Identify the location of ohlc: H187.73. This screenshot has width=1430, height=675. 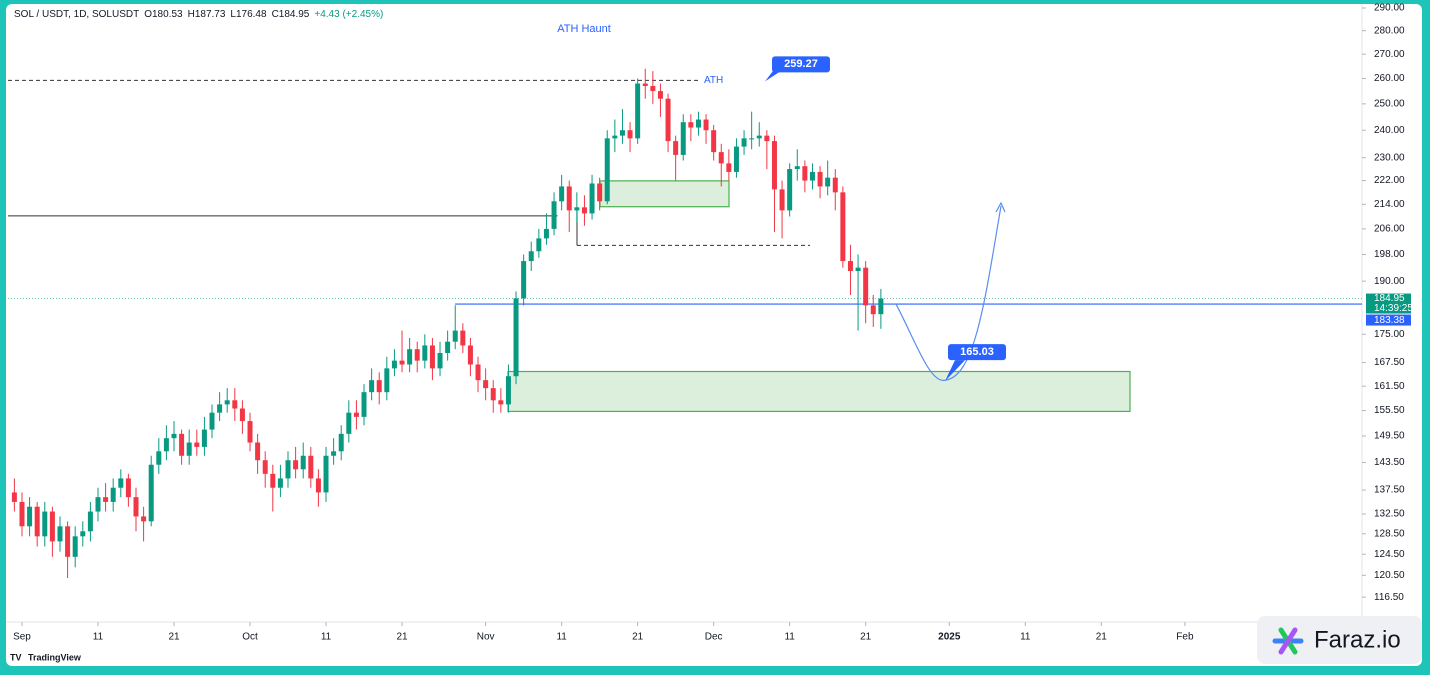
(206, 14).